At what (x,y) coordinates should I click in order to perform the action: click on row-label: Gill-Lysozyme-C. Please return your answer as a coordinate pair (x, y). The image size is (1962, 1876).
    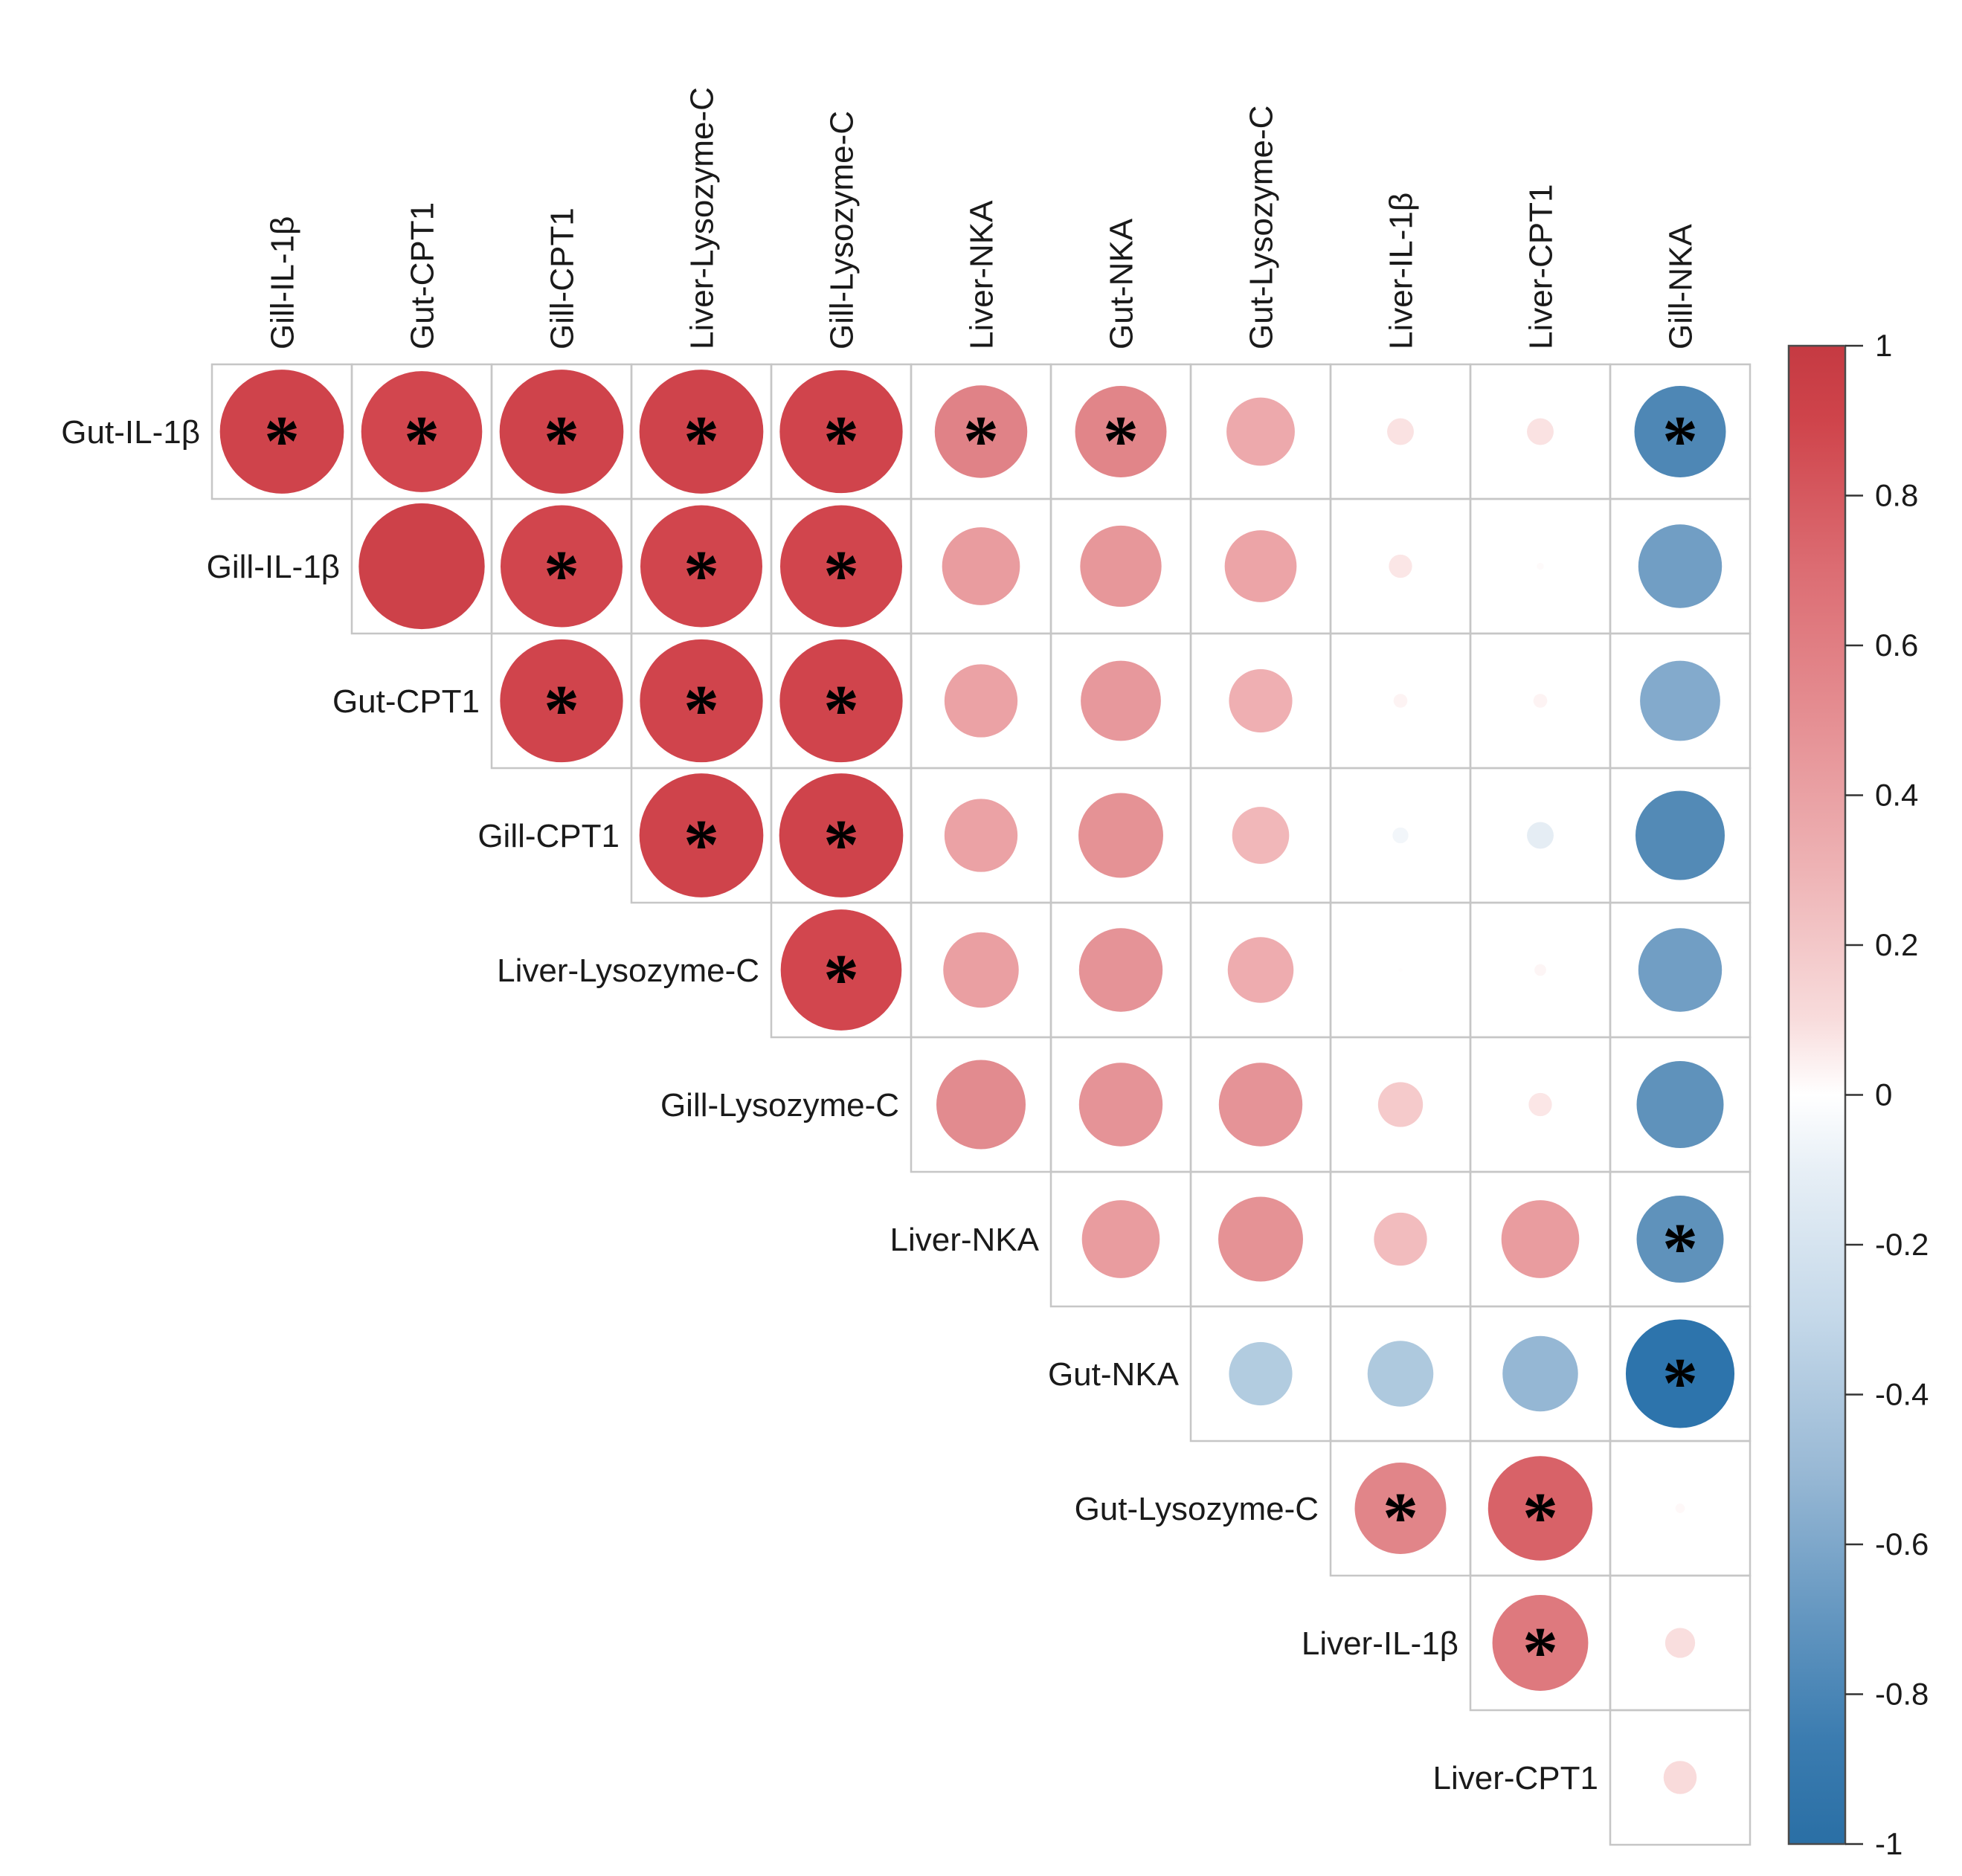
    Looking at the image, I should click on (779, 1105).